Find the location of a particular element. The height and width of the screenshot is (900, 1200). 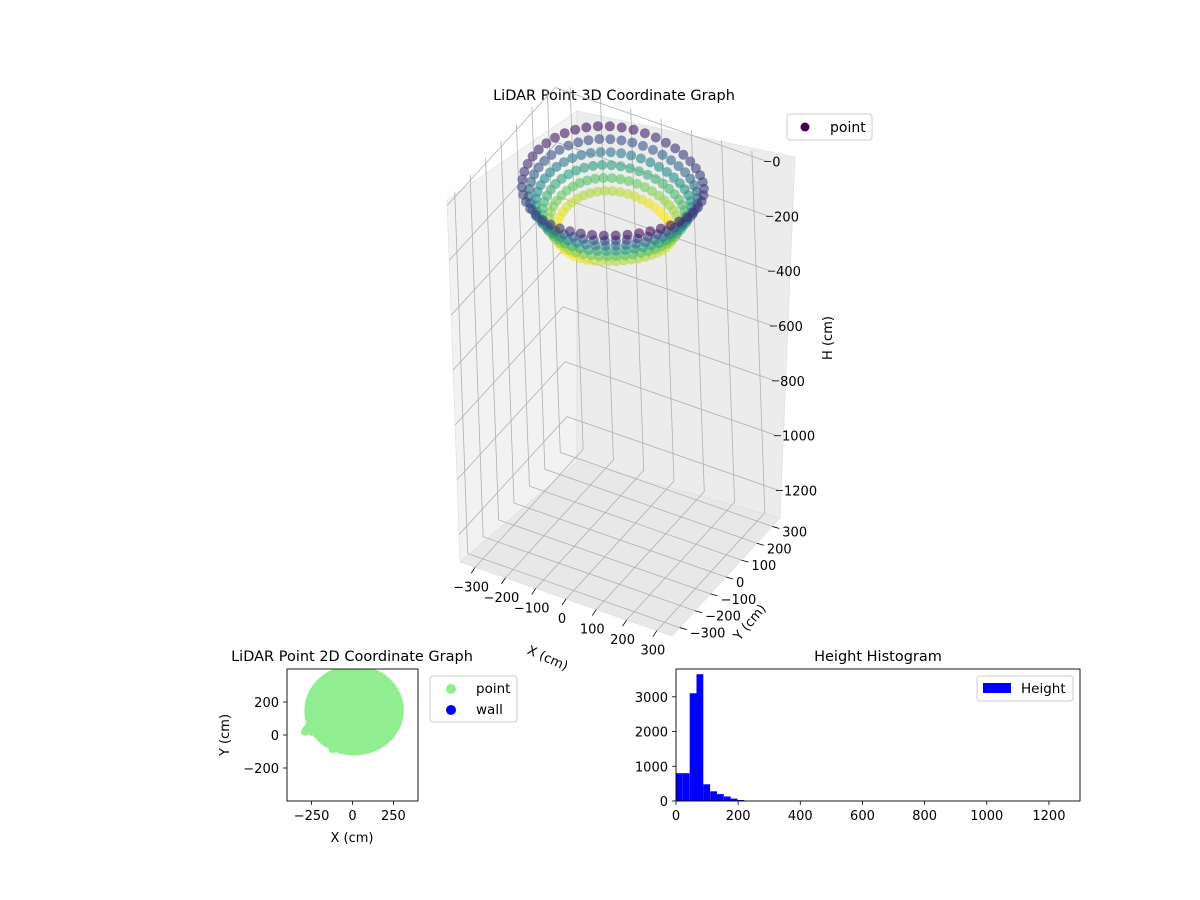

legend-label-wall-2d: wall is located at coordinates (489, 710).